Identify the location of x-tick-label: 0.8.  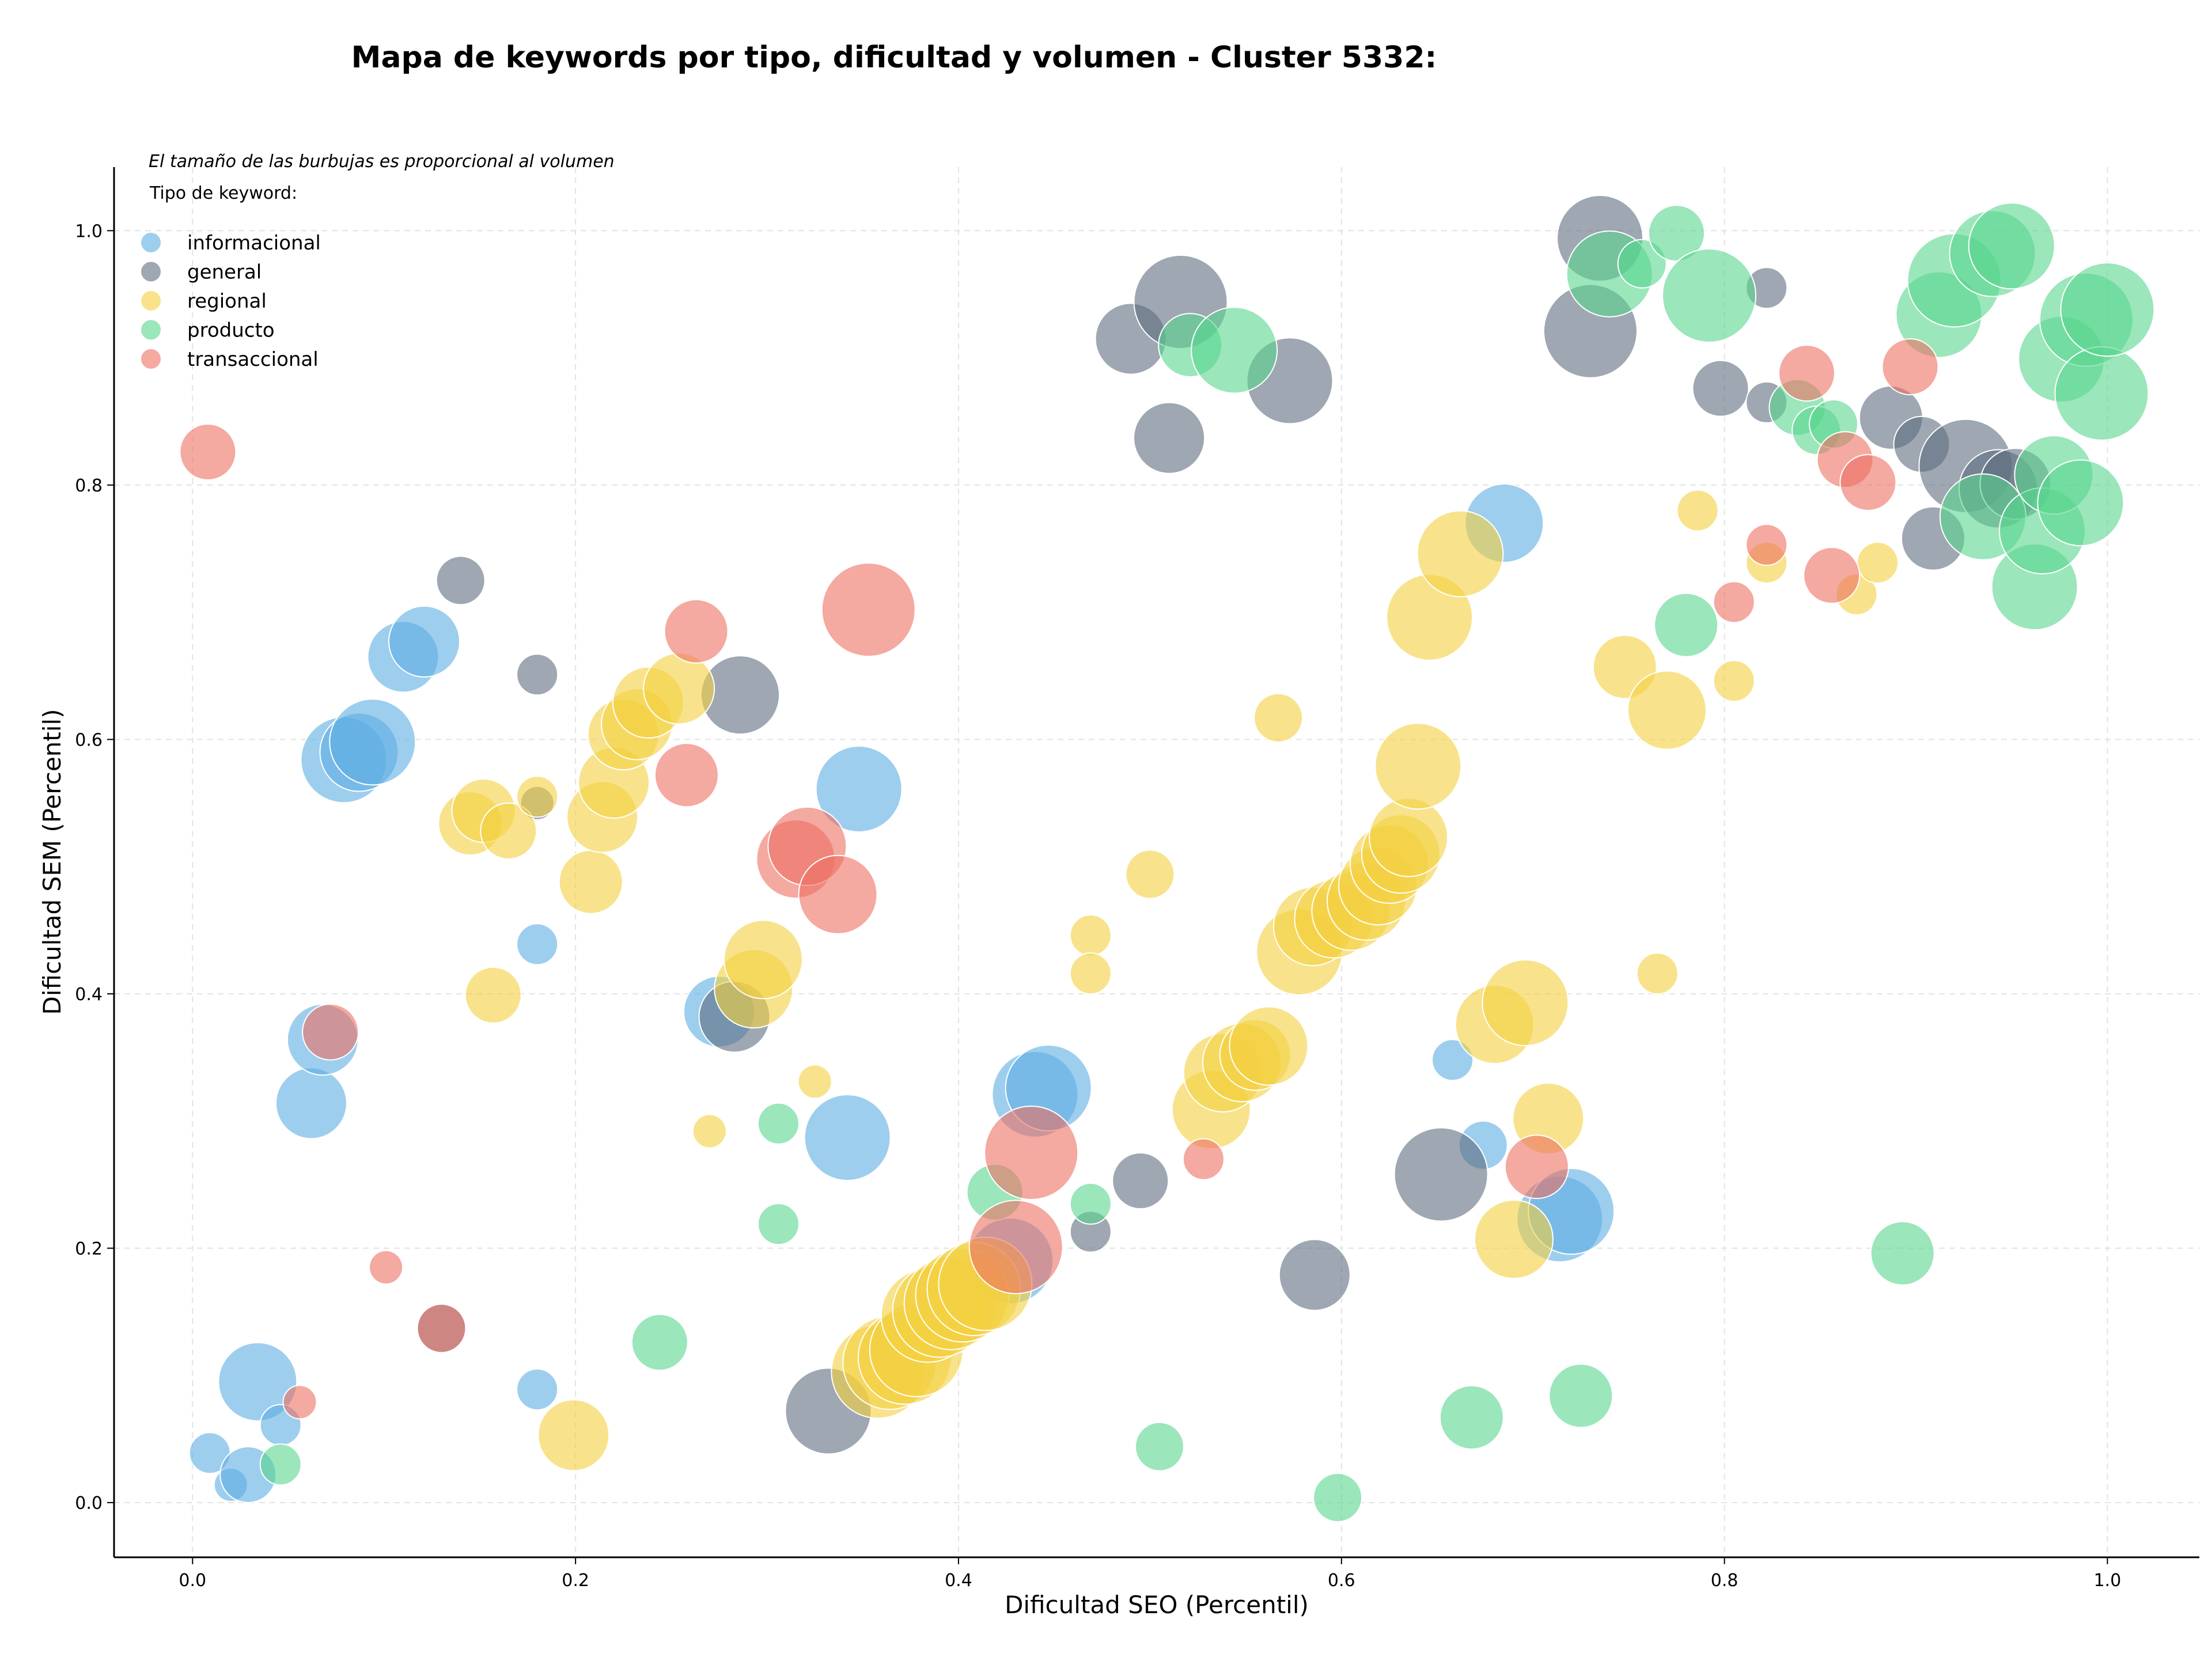
(1724, 1581).